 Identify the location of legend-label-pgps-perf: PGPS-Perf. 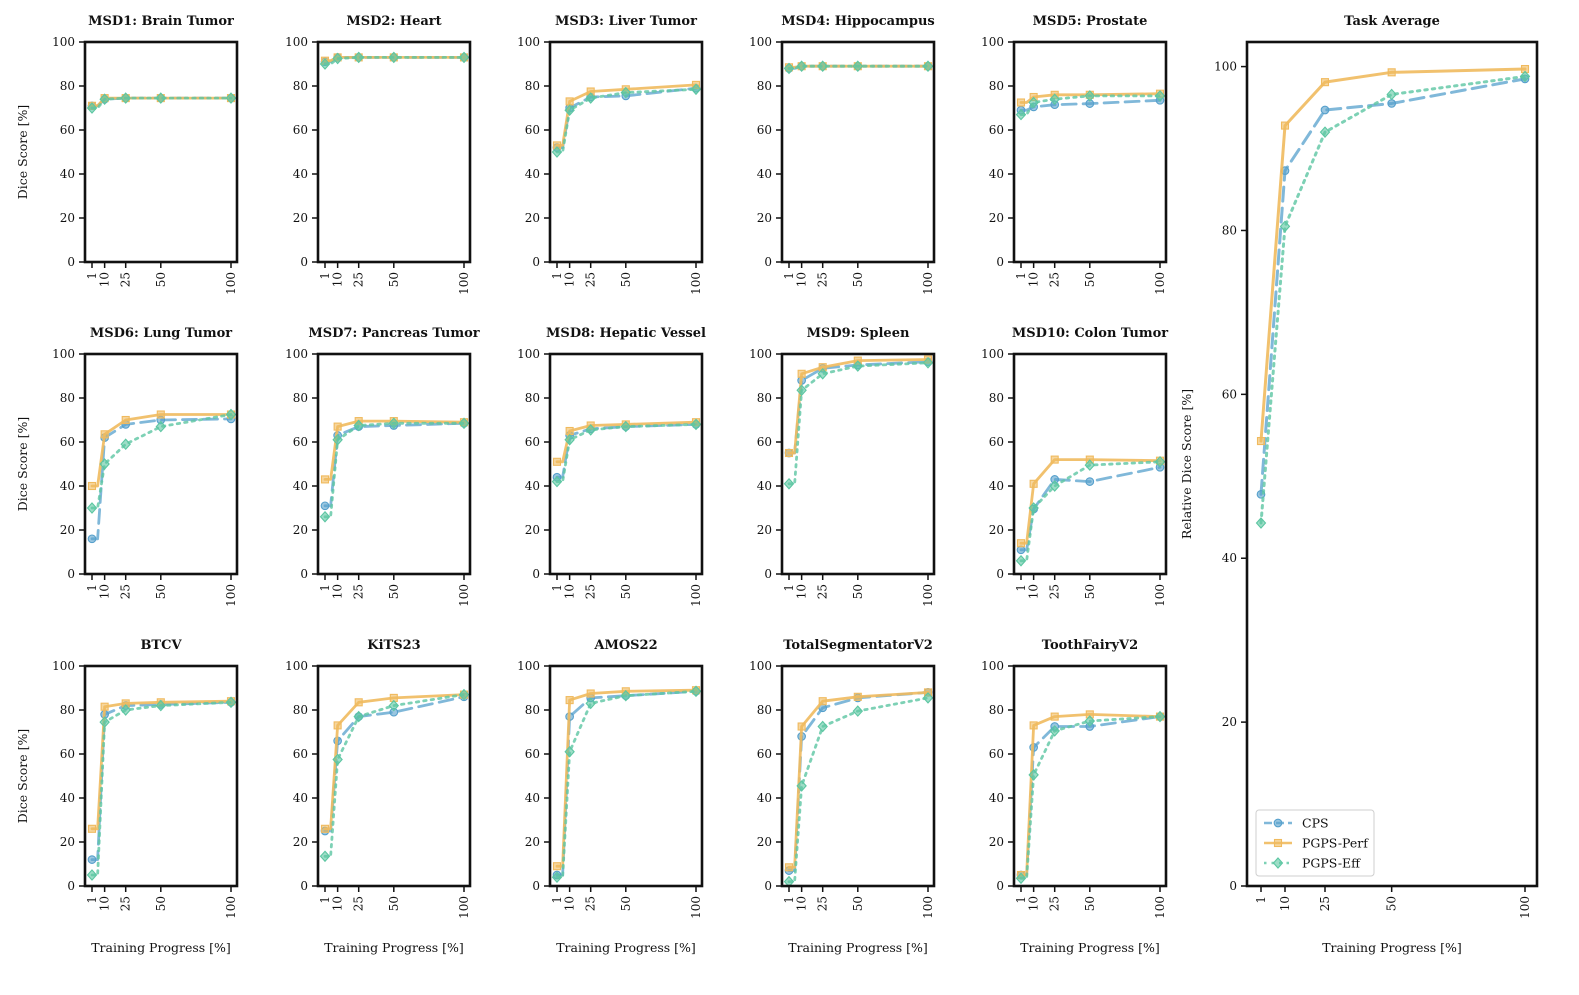
(1335, 843).